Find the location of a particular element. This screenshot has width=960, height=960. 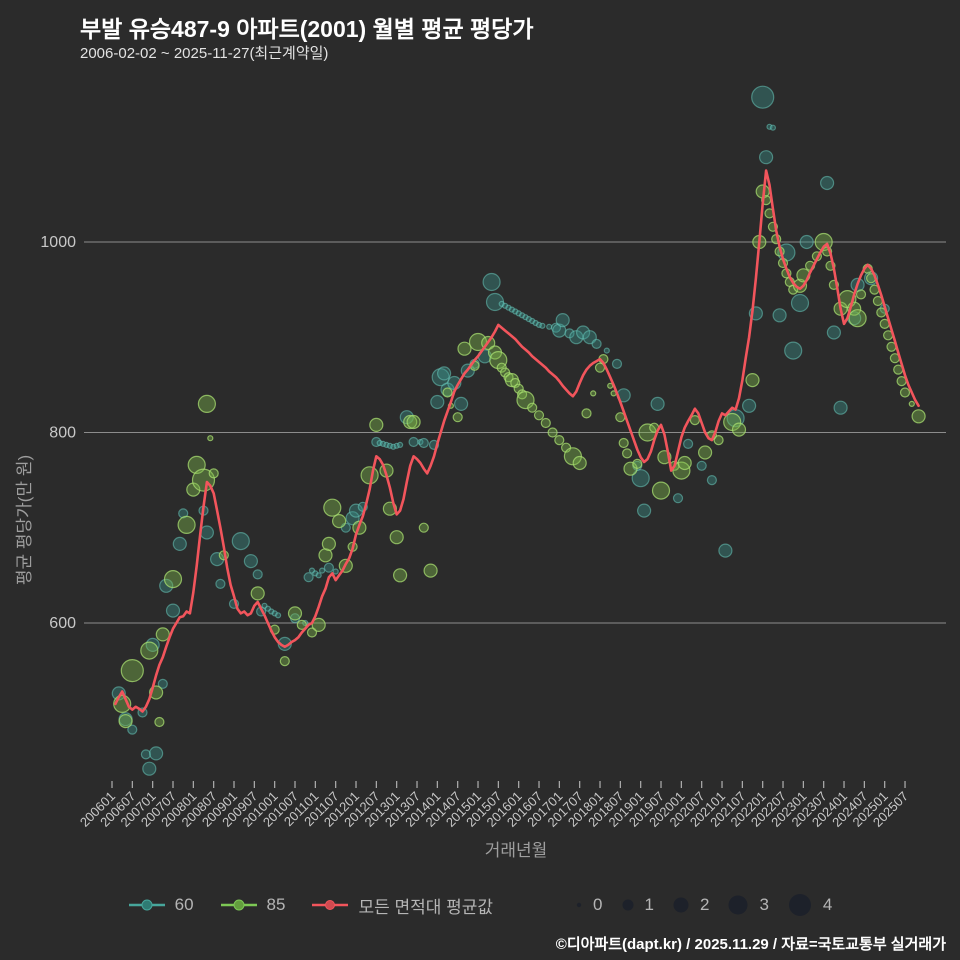

size-label-2: 2 is located at coordinates (704, 904).